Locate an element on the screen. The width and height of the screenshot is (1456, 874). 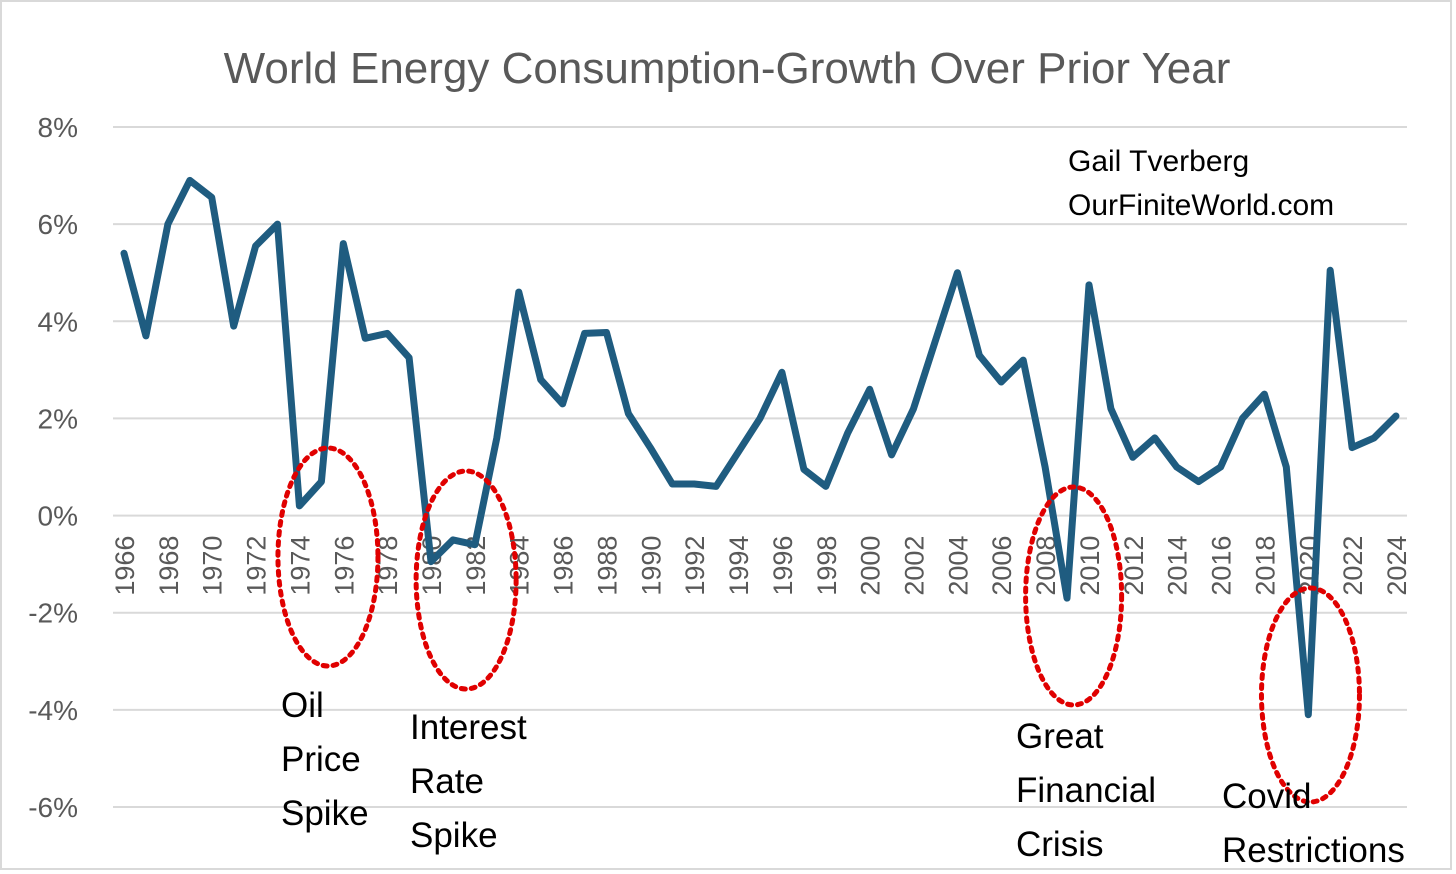
x-tick-label: 1986 is located at coordinates (564, 566).